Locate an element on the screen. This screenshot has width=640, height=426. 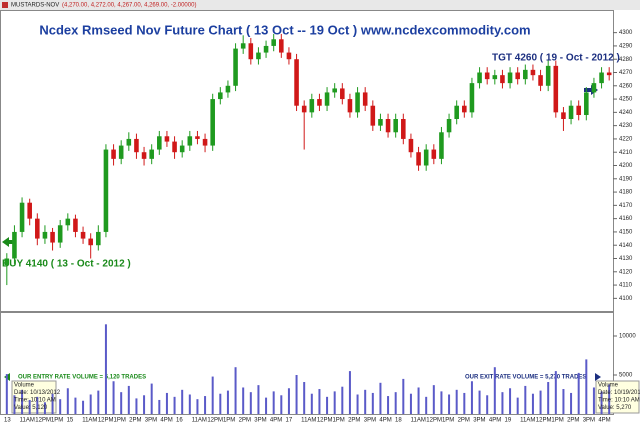
y-tick-label: 4110 is located at coordinates (626, 286).